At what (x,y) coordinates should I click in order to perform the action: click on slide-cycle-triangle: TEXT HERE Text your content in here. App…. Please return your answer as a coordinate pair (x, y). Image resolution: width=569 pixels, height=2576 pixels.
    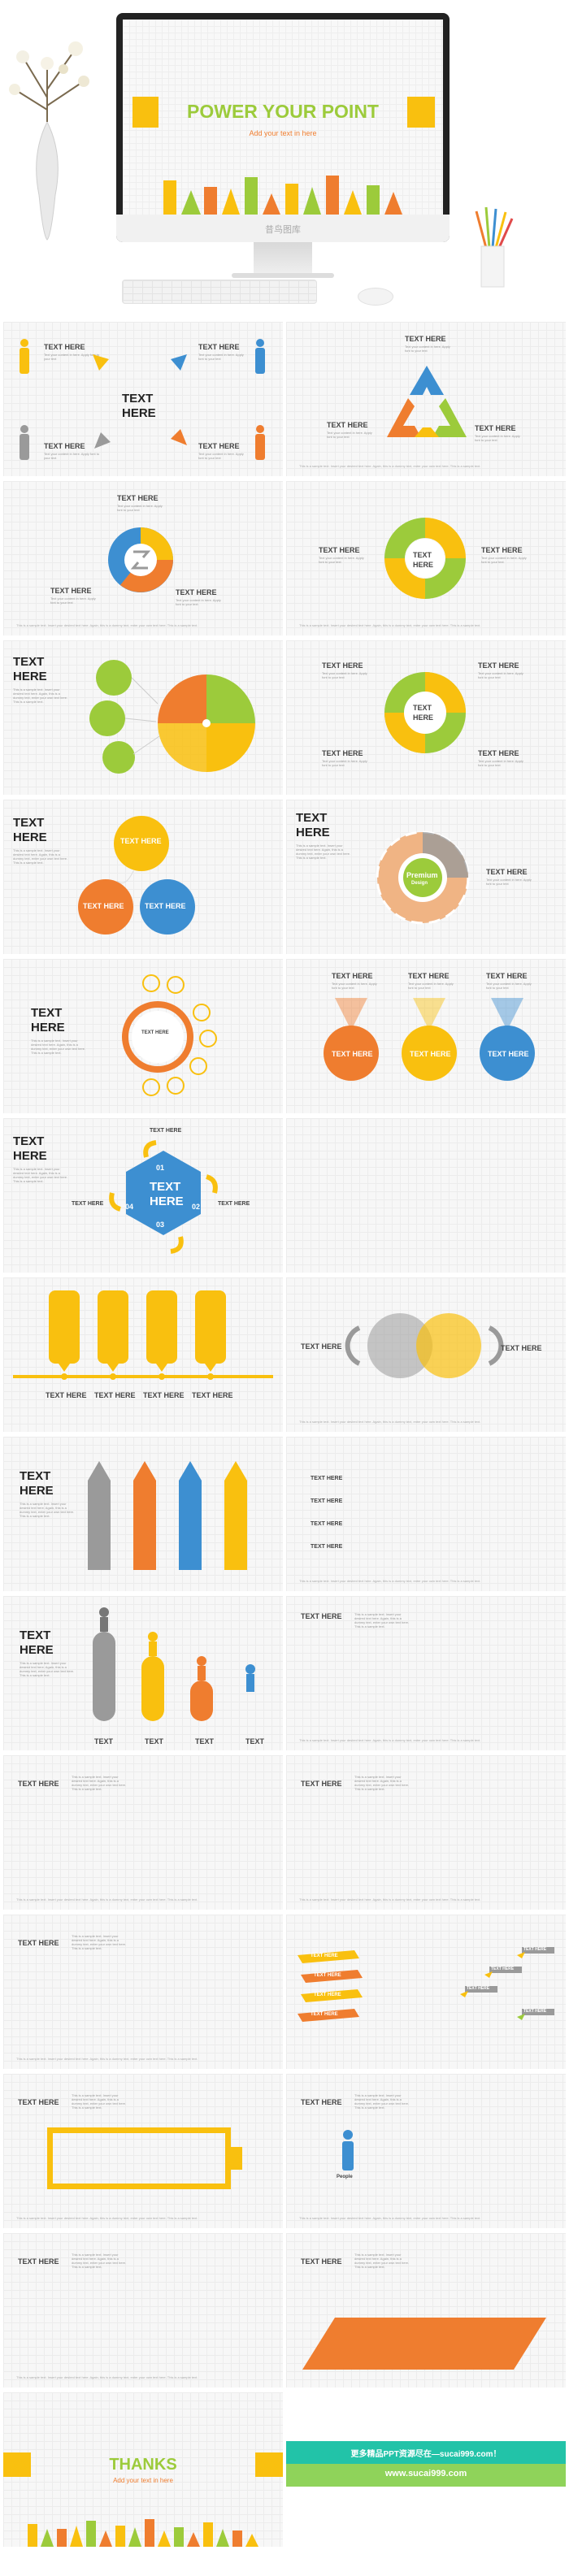
    Looking at the image, I should click on (426, 399).